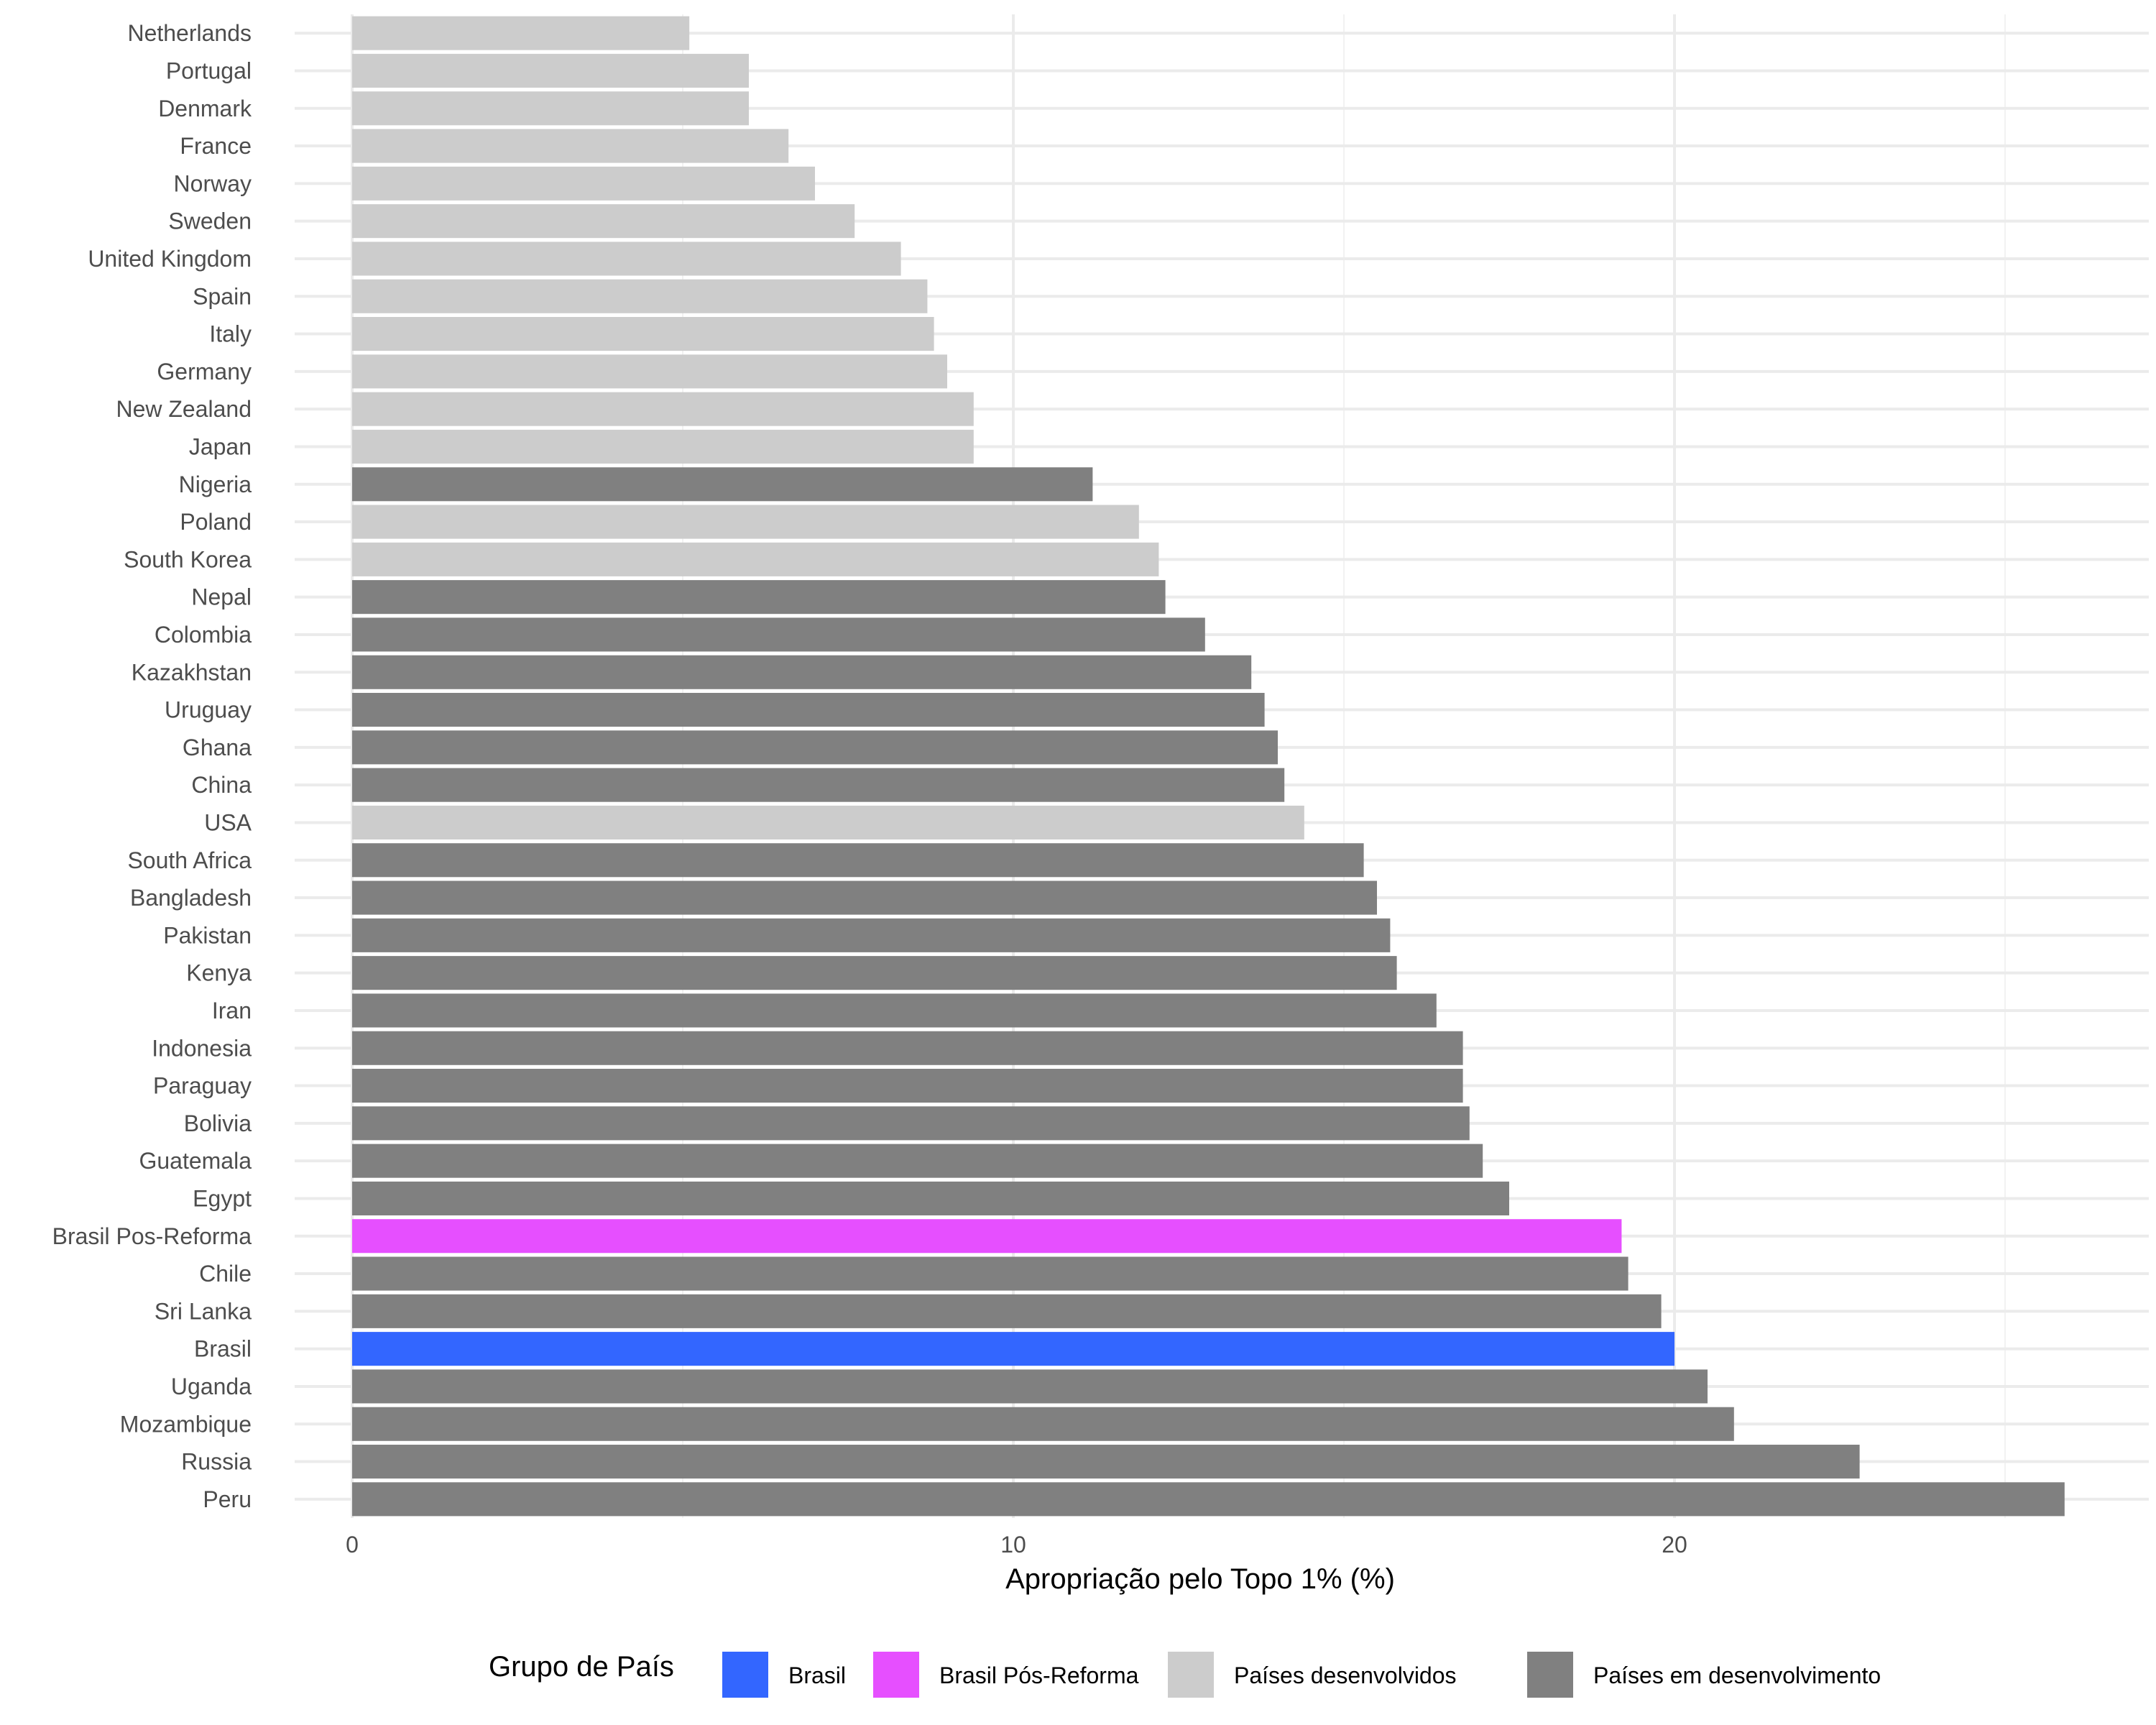  What do you see at coordinates (232, 1011) in the screenshot?
I see `y-tick-label: Iran` at bounding box center [232, 1011].